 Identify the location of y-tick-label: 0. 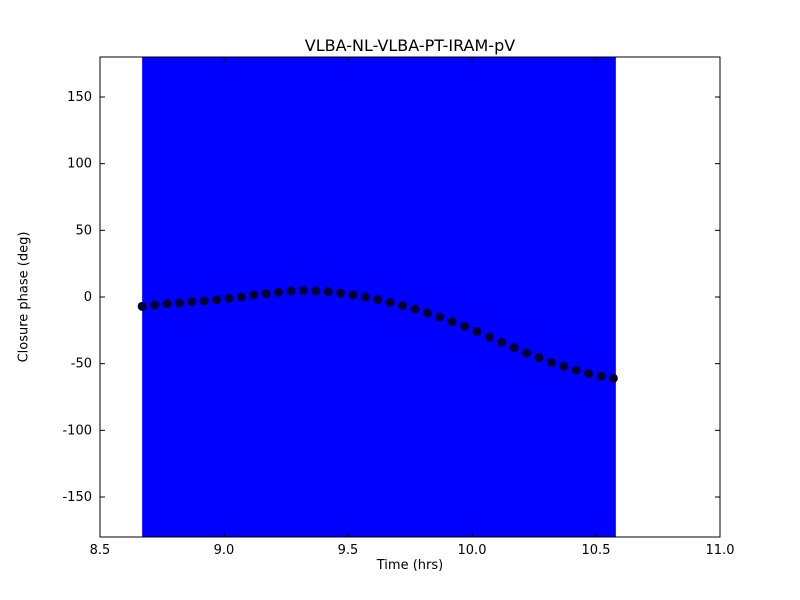
(88, 297).